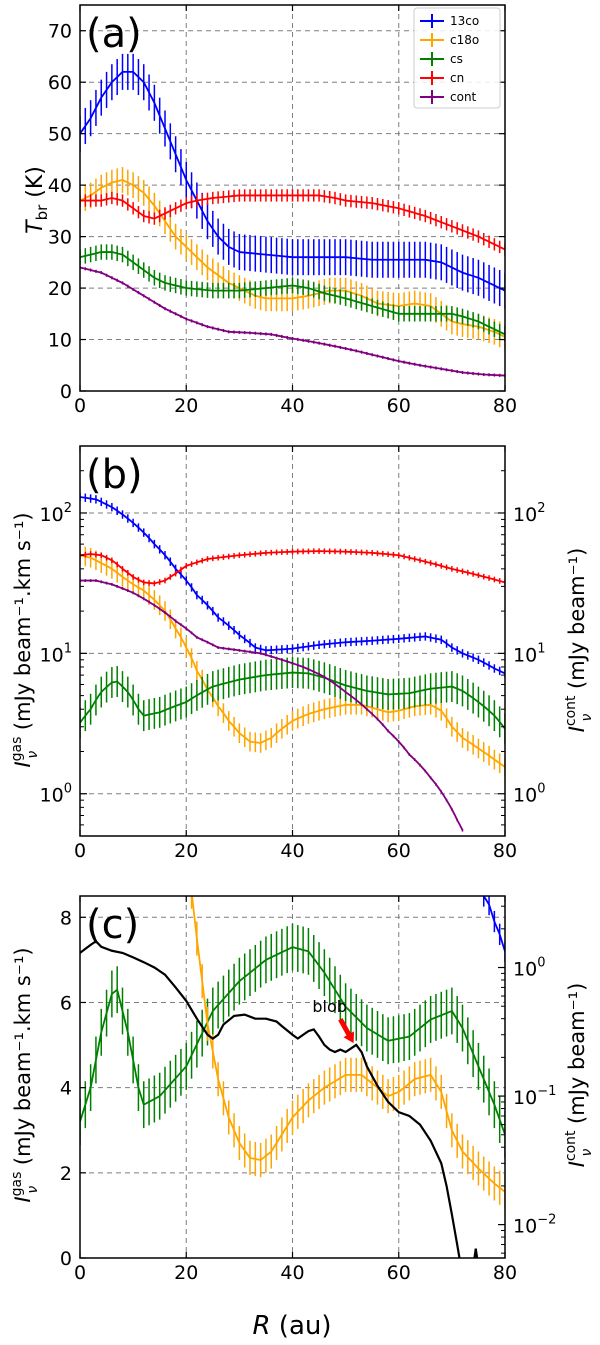  What do you see at coordinates (464, 21) in the screenshot?
I see `legend-label-13co: 13co` at bounding box center [464, 21].